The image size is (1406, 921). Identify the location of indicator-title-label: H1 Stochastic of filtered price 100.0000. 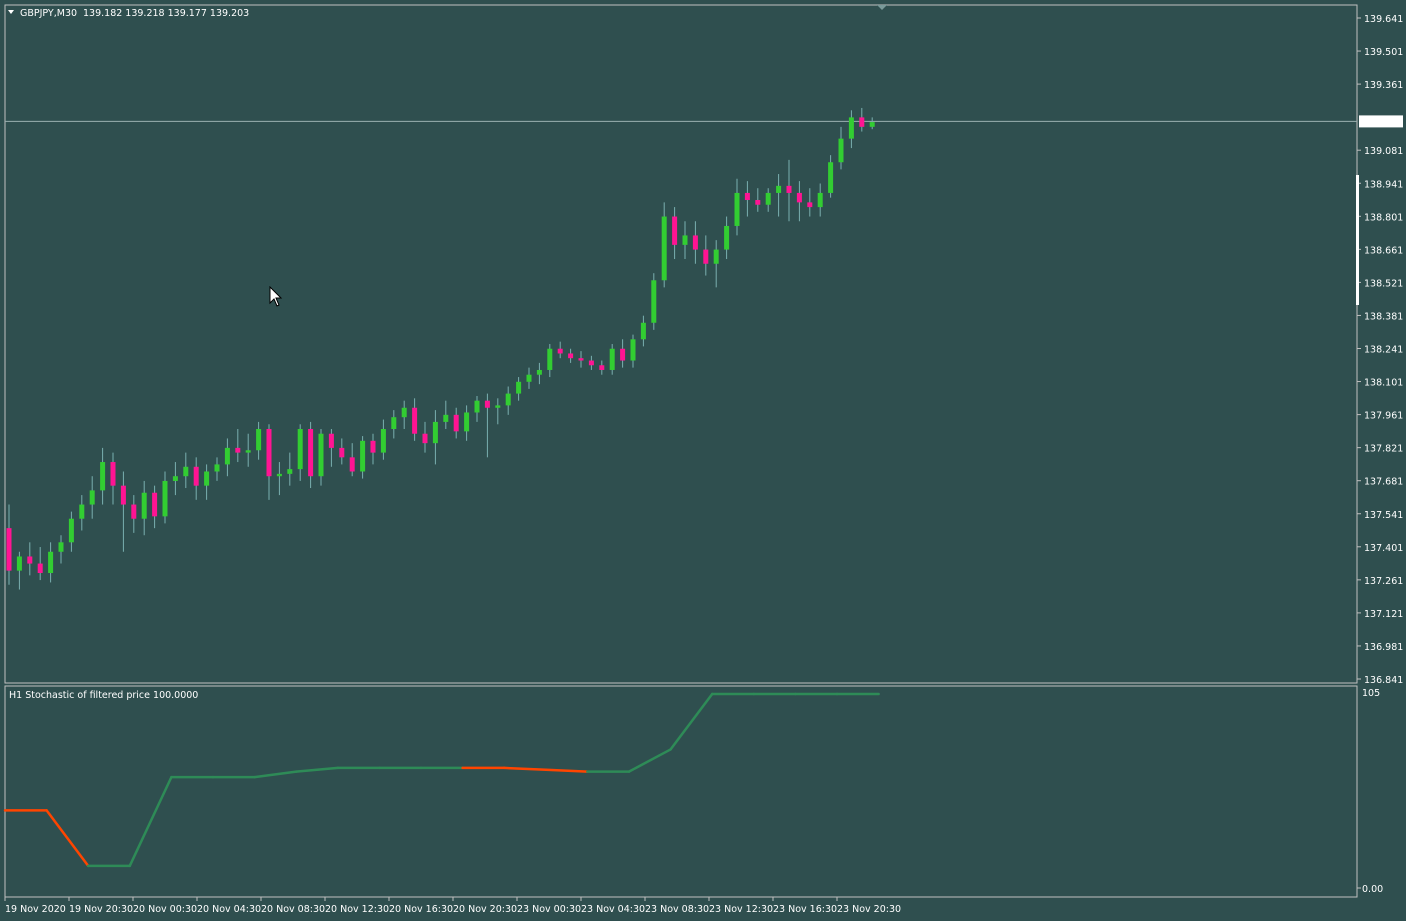
(103, 695).